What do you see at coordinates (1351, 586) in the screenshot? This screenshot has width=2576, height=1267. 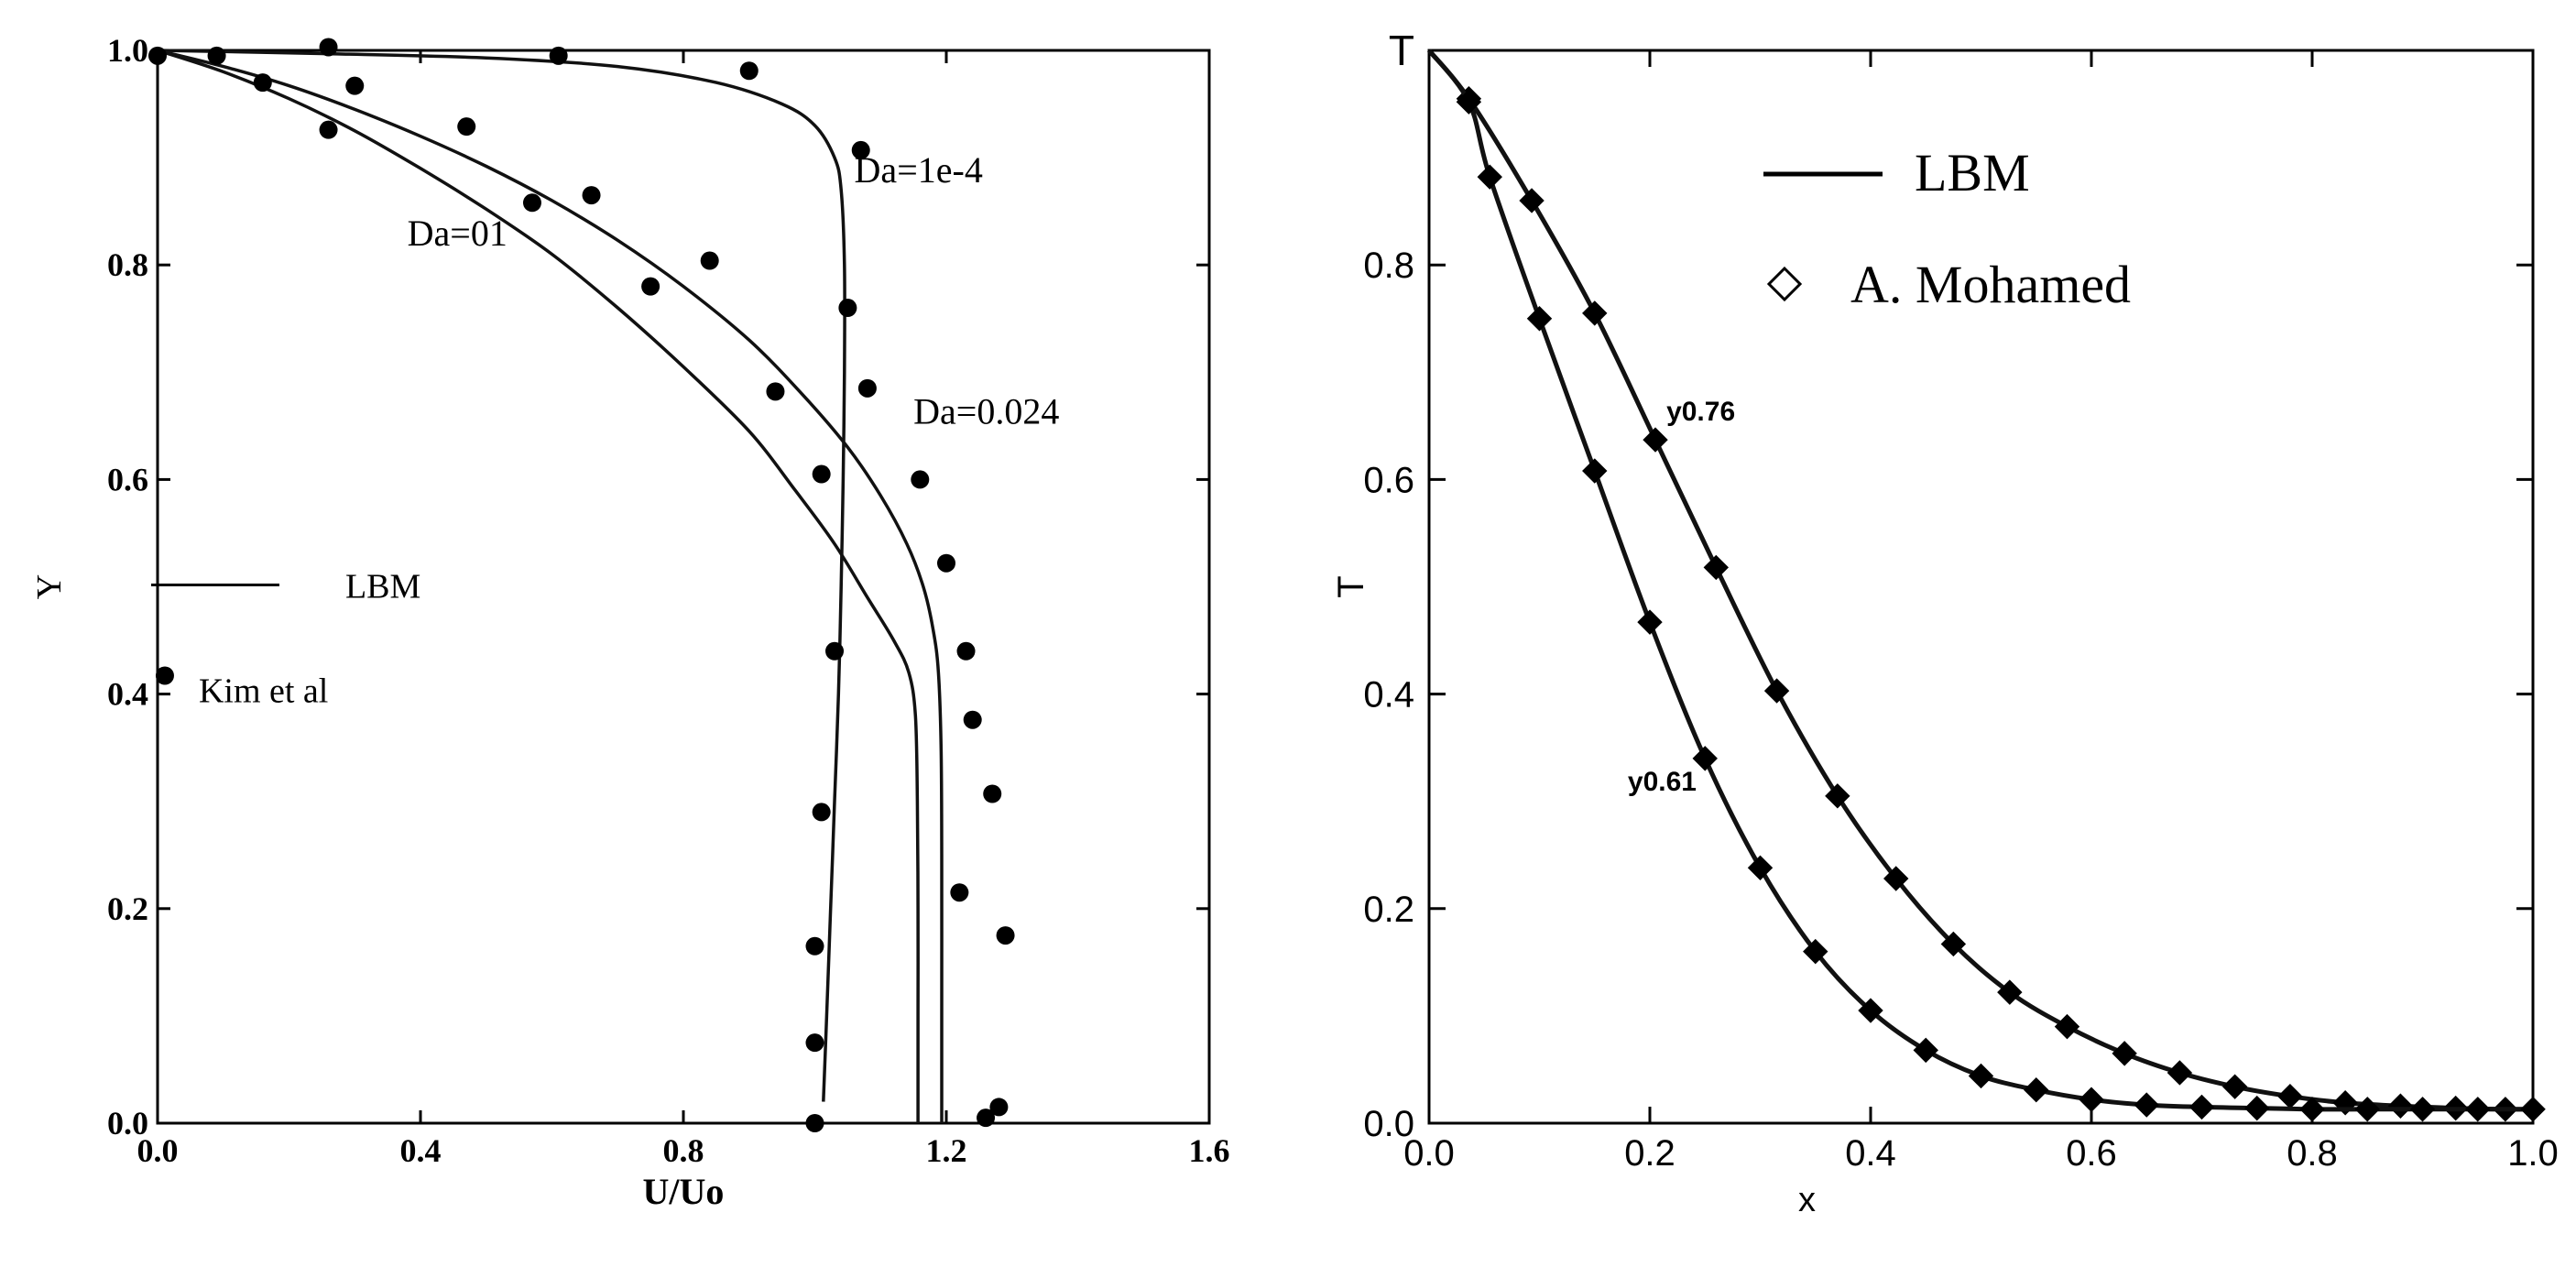 I see `right-y-axis-label: T` at bounding box center [1351, 586].